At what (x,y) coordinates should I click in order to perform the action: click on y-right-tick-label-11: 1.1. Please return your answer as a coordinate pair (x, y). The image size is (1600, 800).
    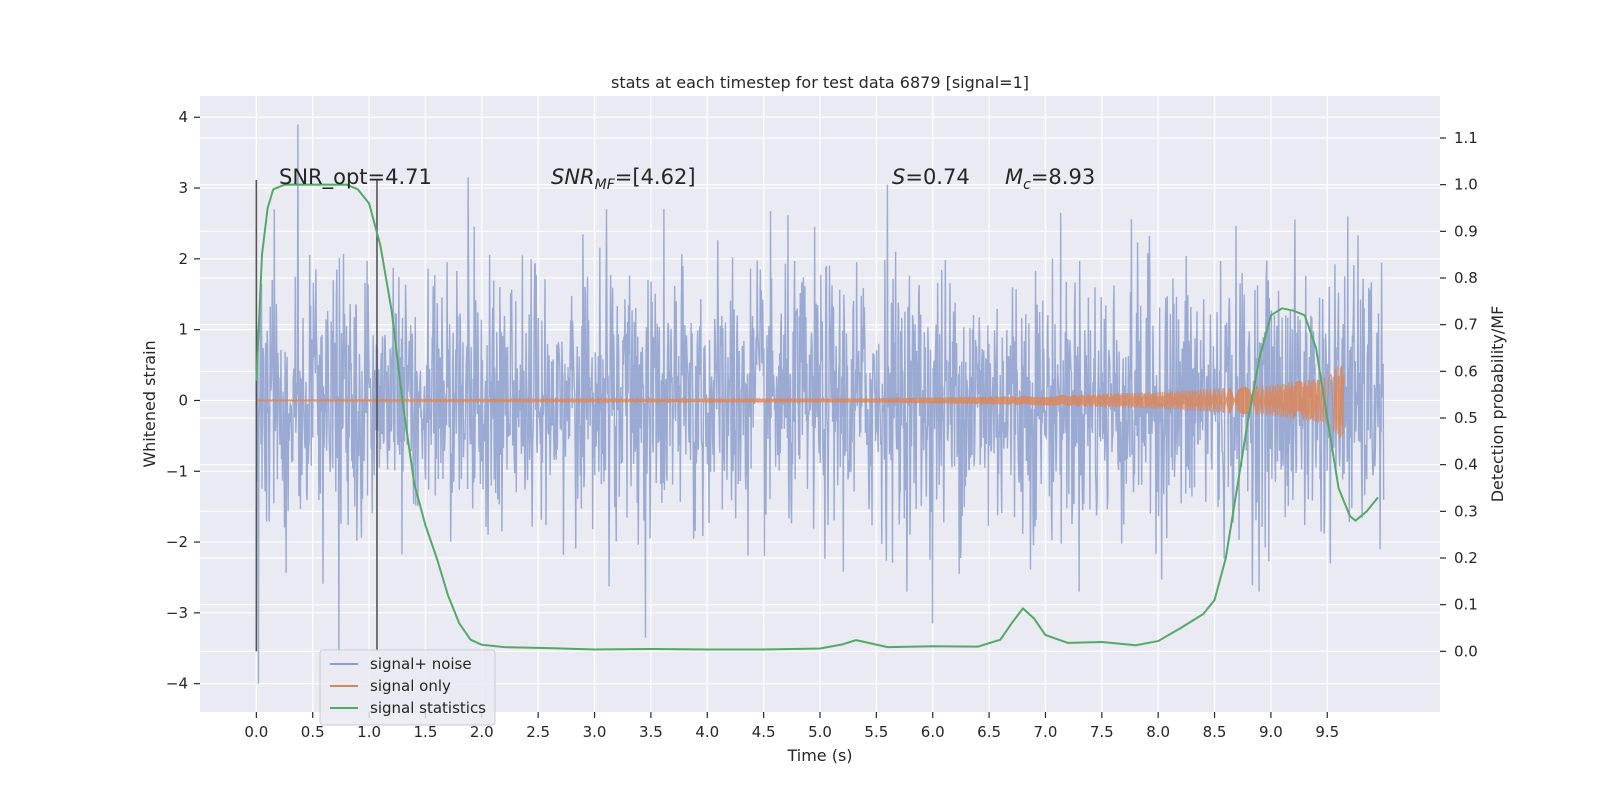
    Looking at the image, I should click on (1466, 138).